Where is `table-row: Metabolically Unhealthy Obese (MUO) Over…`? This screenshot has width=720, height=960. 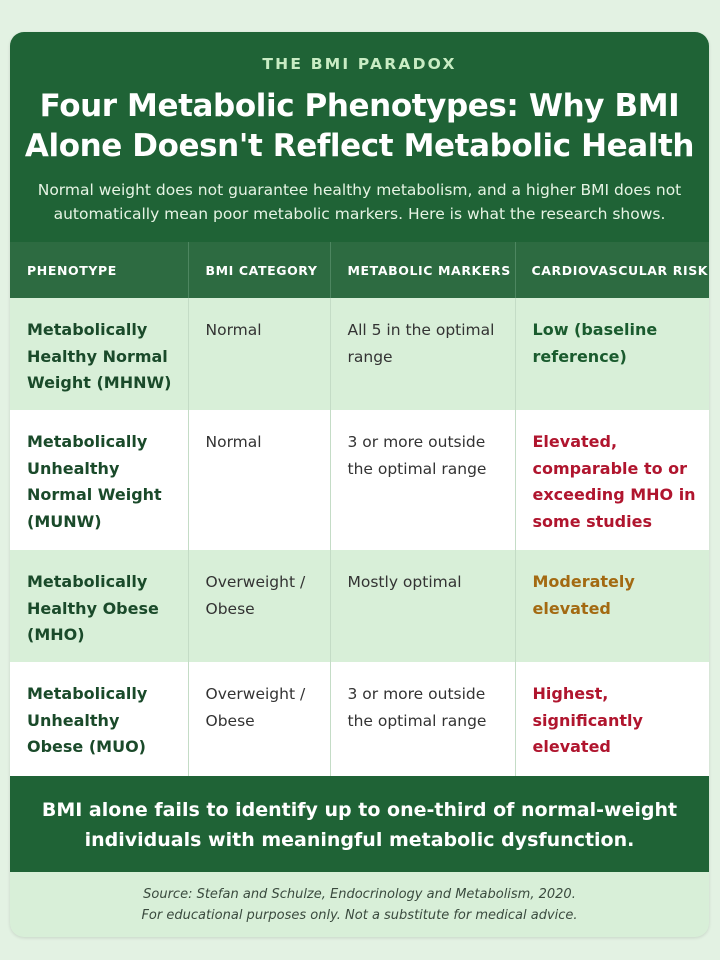 table-row: Metabolically Unhealthy Obese (MUO) Over… is located at coordinates (359, 719).